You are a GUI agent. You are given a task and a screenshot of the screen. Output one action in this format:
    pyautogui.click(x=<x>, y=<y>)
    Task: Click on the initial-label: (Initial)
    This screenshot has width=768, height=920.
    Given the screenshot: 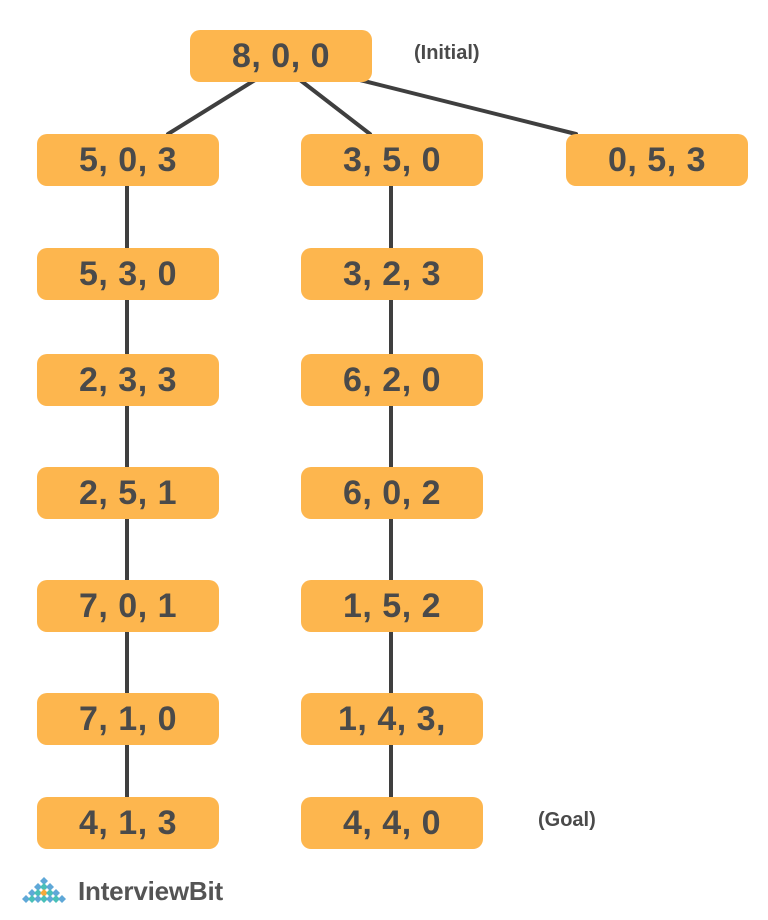 What is the action you would take?
    pyautogui.click(x=447, y=53)
    